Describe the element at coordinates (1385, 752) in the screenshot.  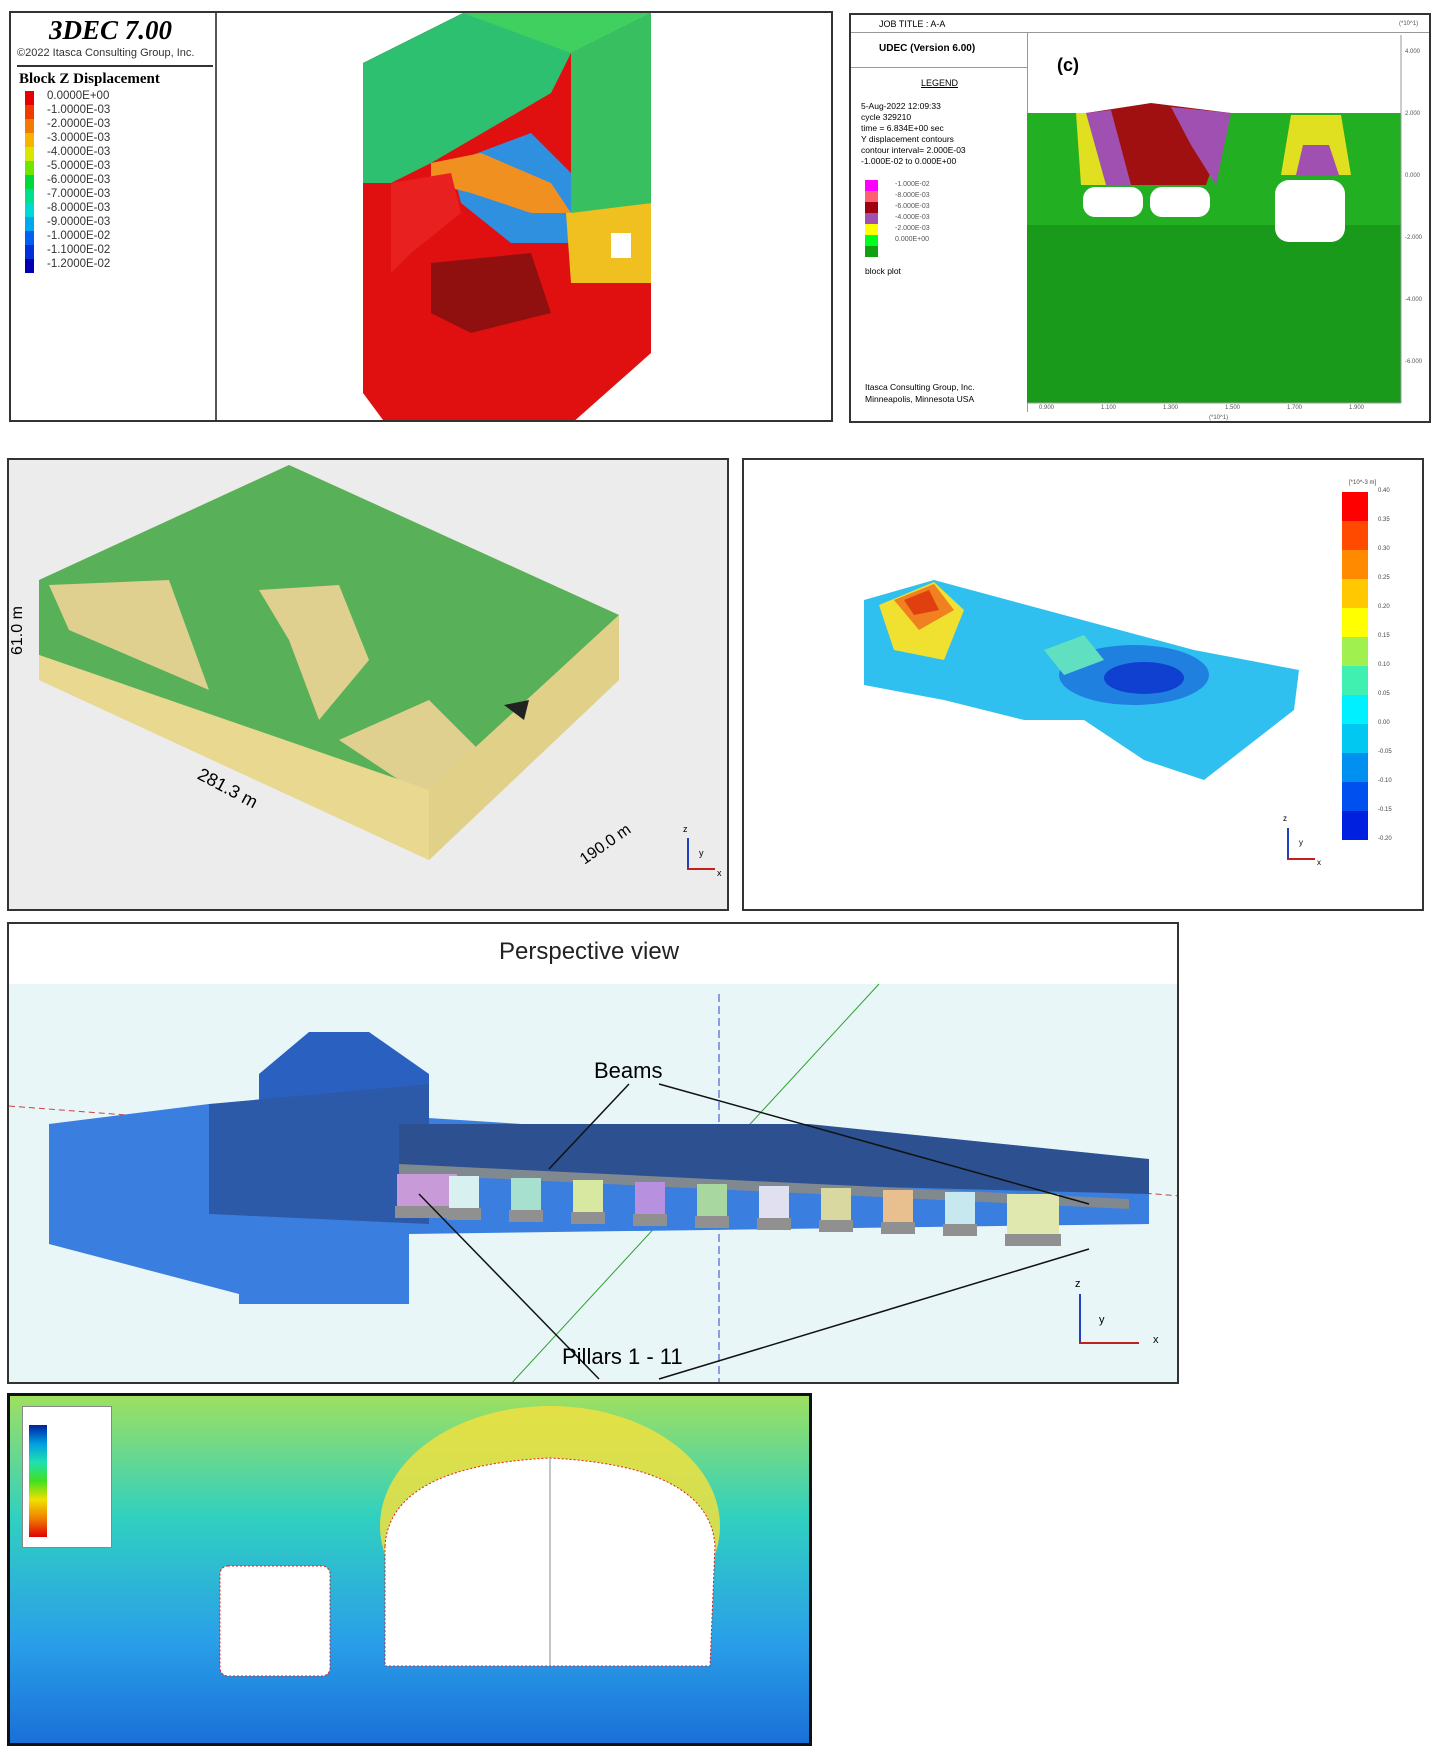
I see `colorbar-value: -0.05` at that location.